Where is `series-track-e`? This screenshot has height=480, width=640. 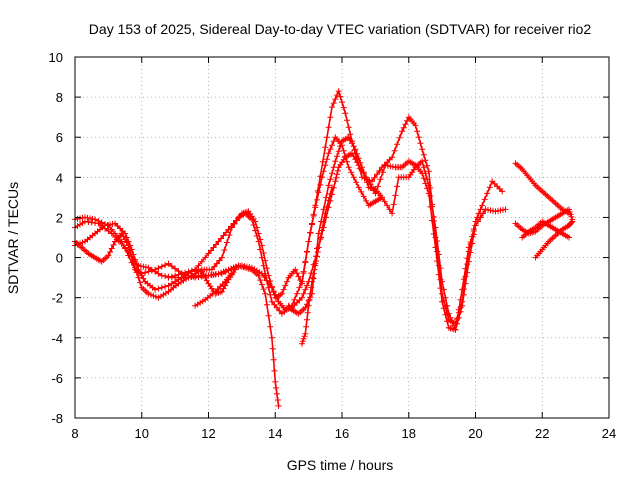
series-track-e is located at coordinates (335, 225).